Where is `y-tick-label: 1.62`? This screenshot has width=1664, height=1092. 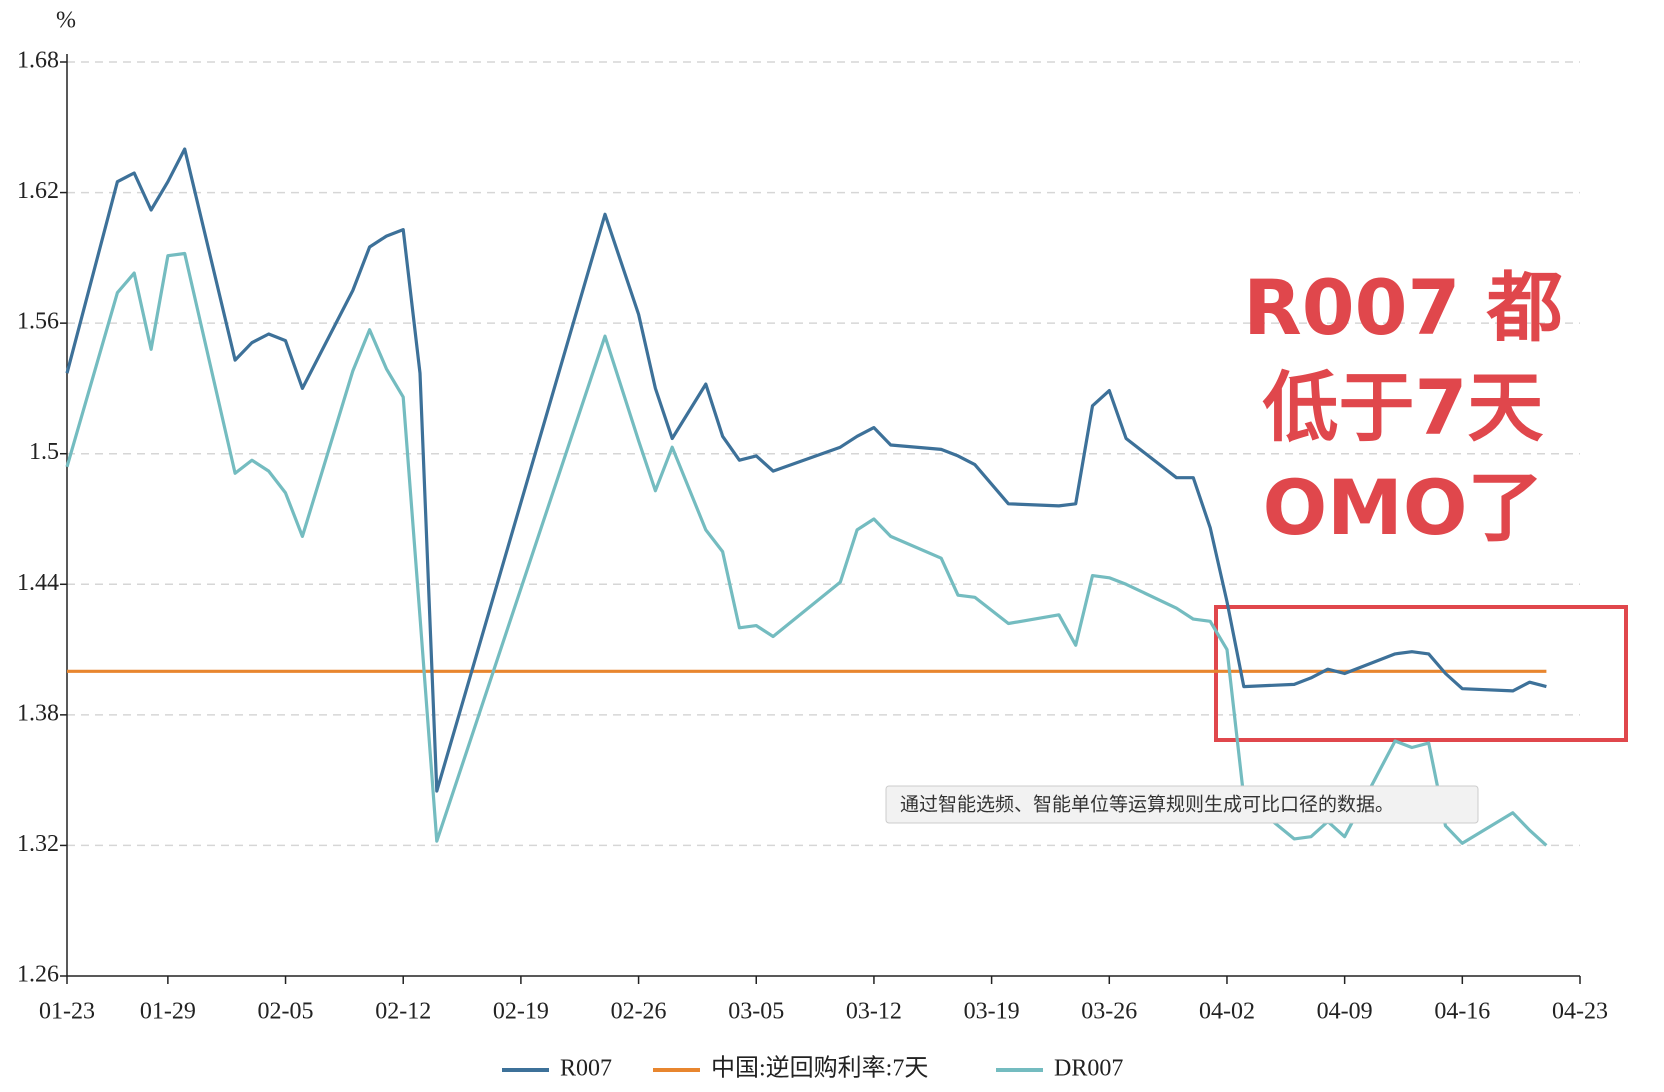
y-tick-label: 1.62 is located at coordinates (38, 191).